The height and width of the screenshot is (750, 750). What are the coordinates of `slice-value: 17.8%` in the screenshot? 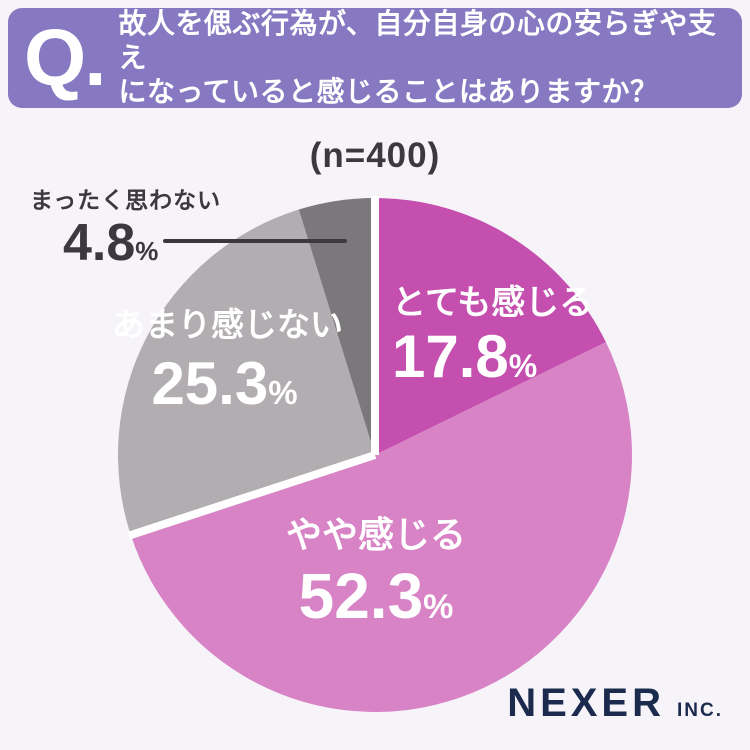 It's located at (492, 357).